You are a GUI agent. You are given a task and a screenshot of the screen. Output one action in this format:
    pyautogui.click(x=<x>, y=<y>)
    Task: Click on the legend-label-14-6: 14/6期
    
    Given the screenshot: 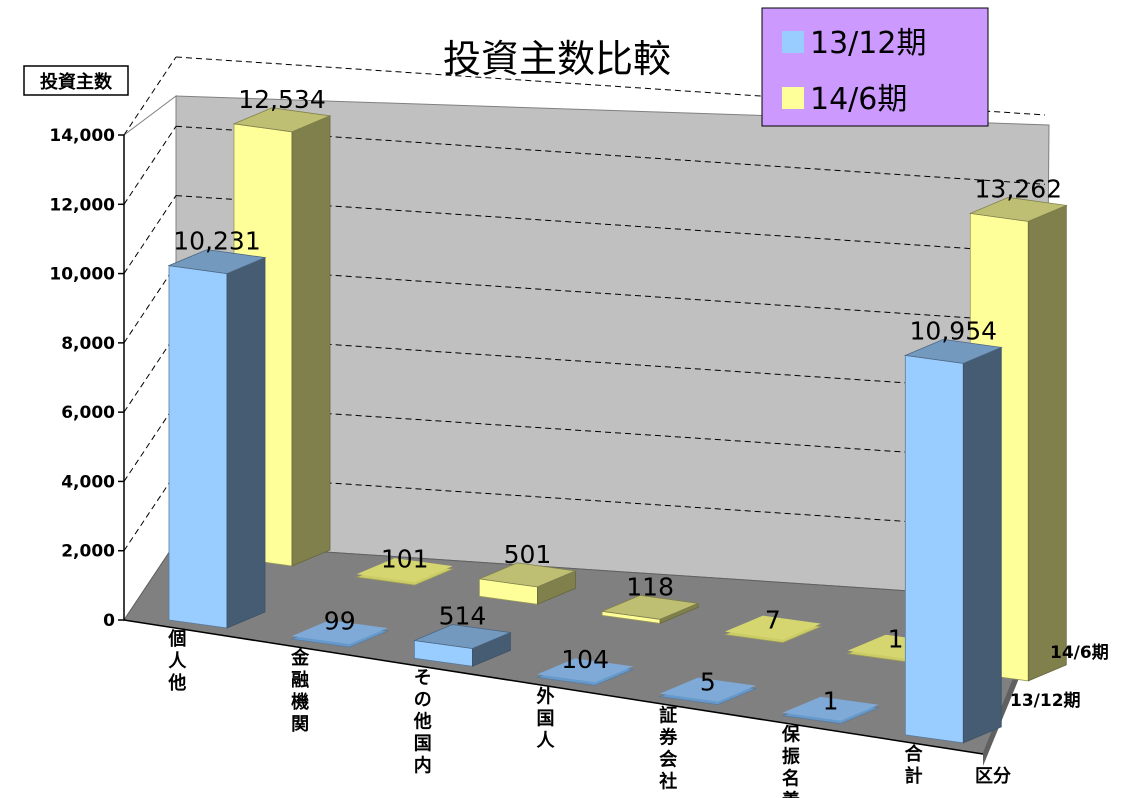 What is the action you would take?
    pyautogui.click(x=858, y=99)
    